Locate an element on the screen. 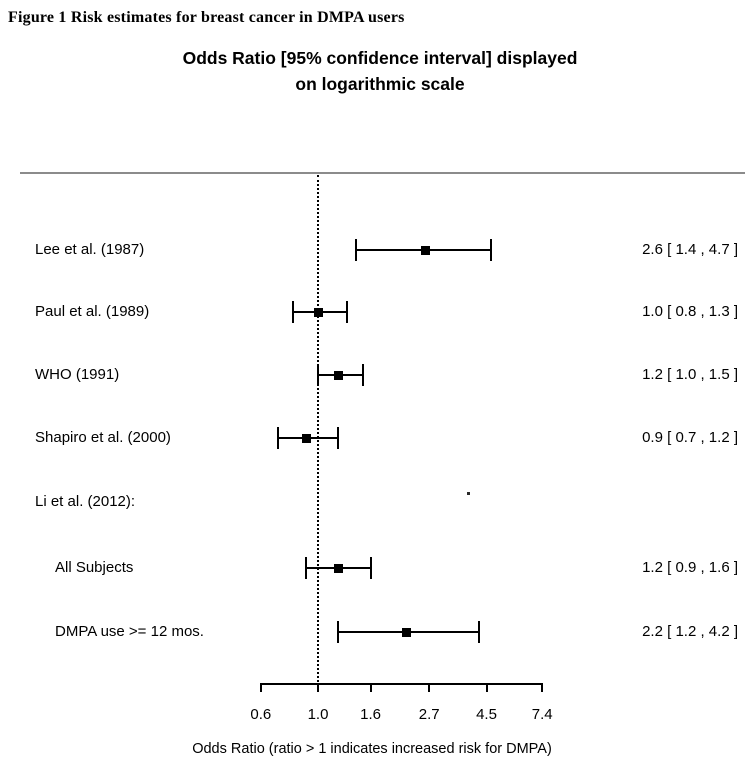  study-value: 1.2 [ 1.0 , 1.5 ] is located at coordinates (690, 374).